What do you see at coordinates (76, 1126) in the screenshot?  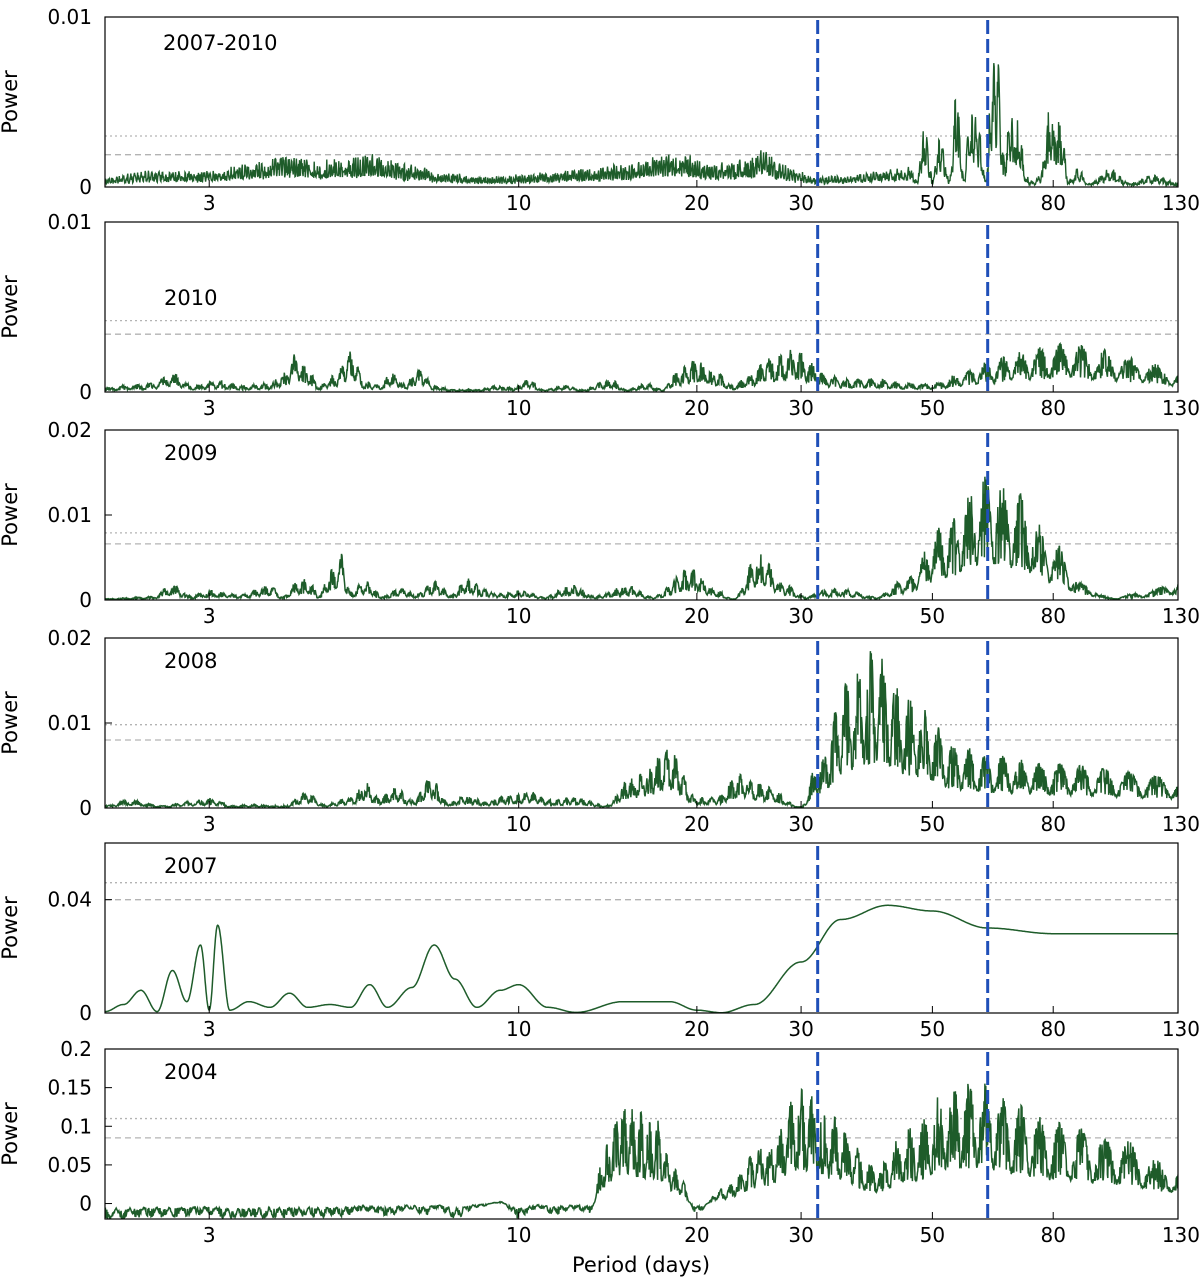 I see `y-tick-label: 0.1` at bounding box center [76, 1126].